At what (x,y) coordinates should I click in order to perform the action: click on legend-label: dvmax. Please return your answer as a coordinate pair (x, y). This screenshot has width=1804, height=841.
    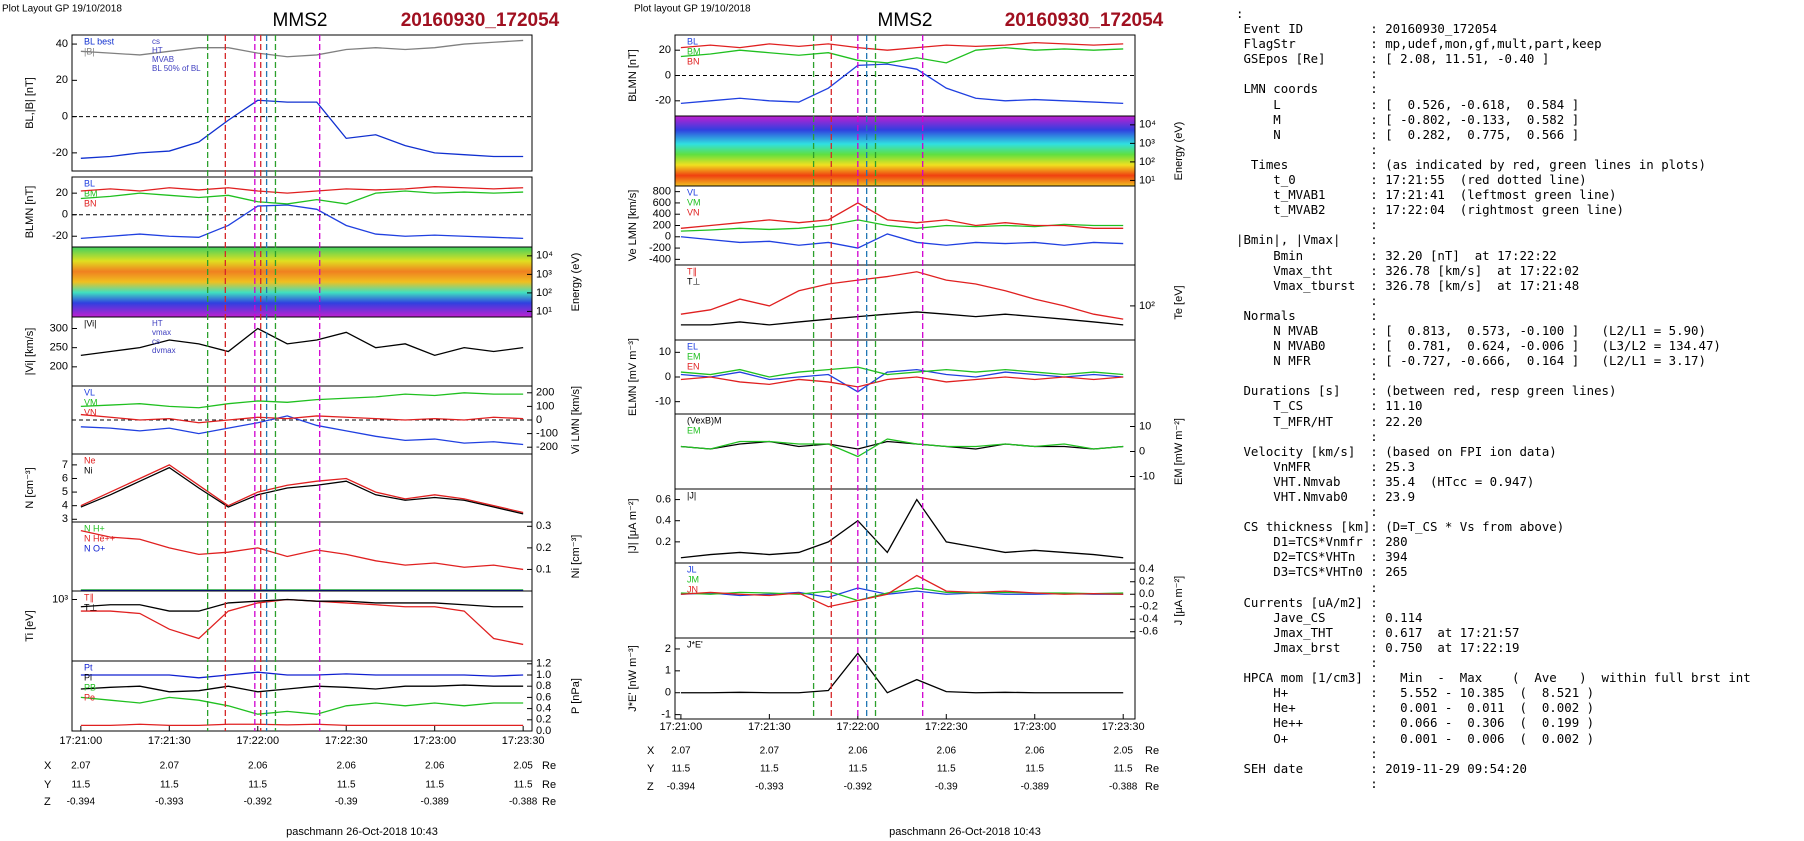
    Looking at the image, I should click on (164, 350).